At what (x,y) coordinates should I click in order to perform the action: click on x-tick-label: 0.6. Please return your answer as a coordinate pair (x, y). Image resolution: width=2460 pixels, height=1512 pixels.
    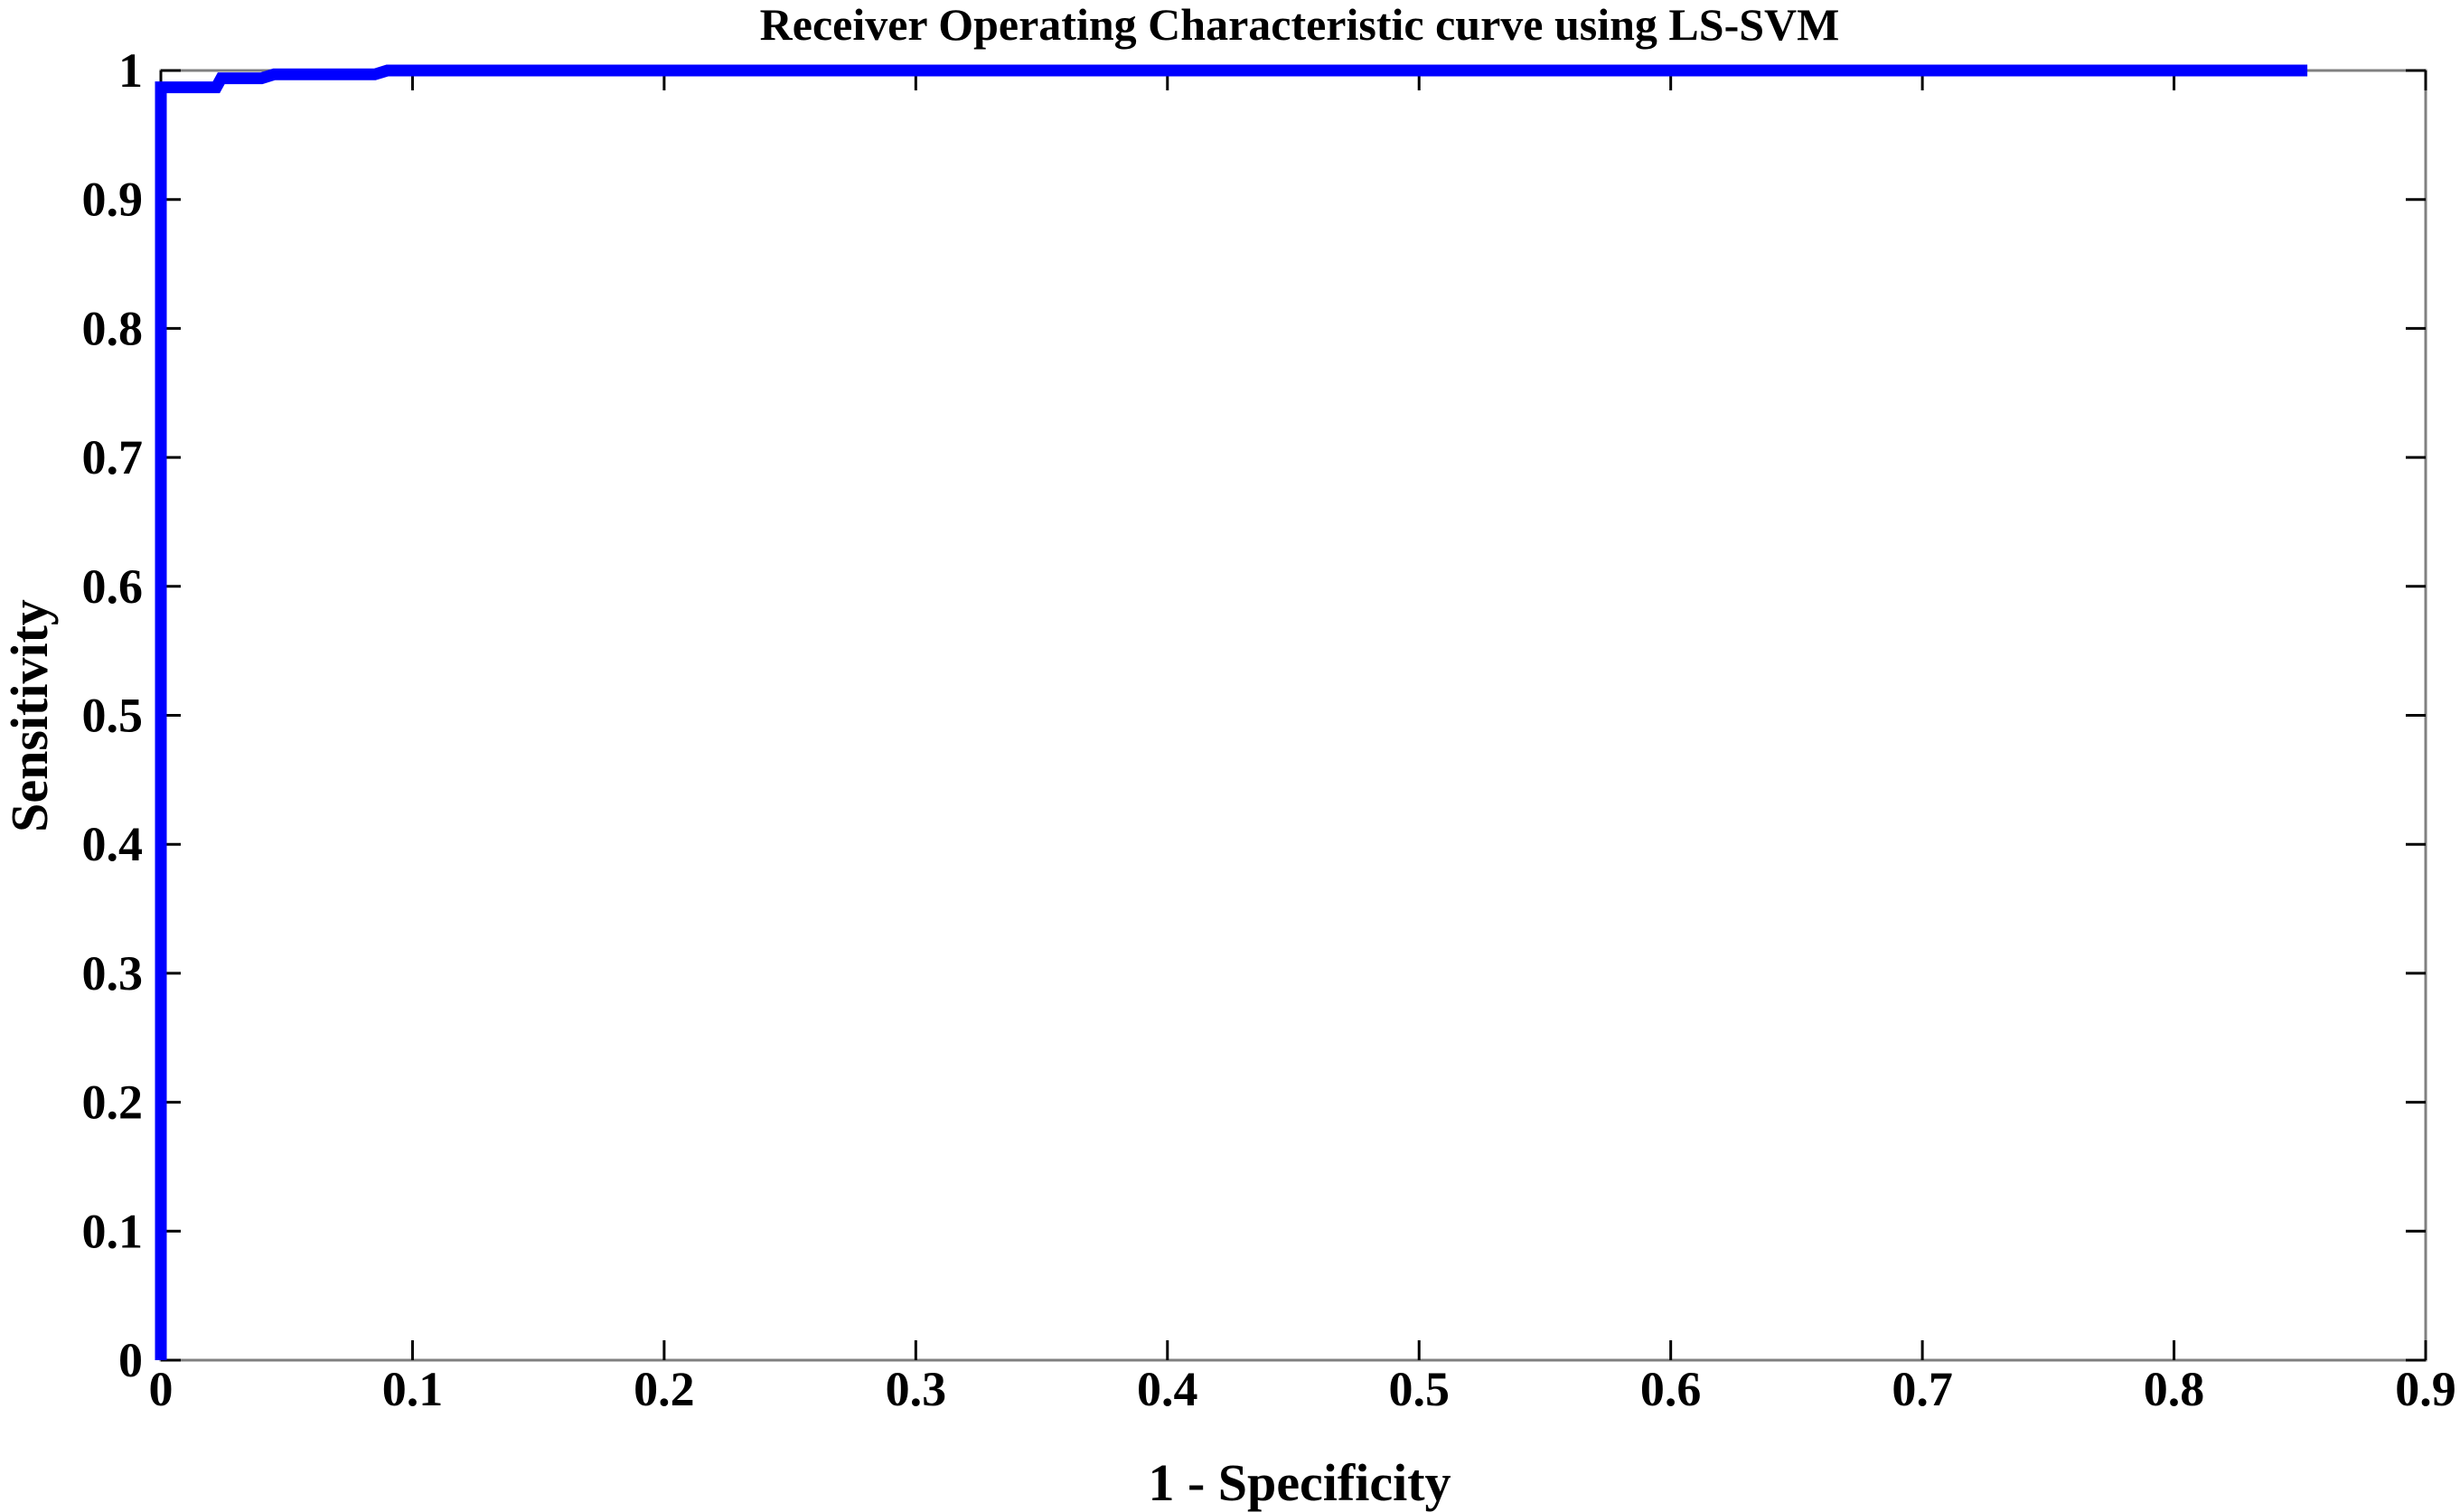
    Looking at the image, I should click on (1671, 1389).